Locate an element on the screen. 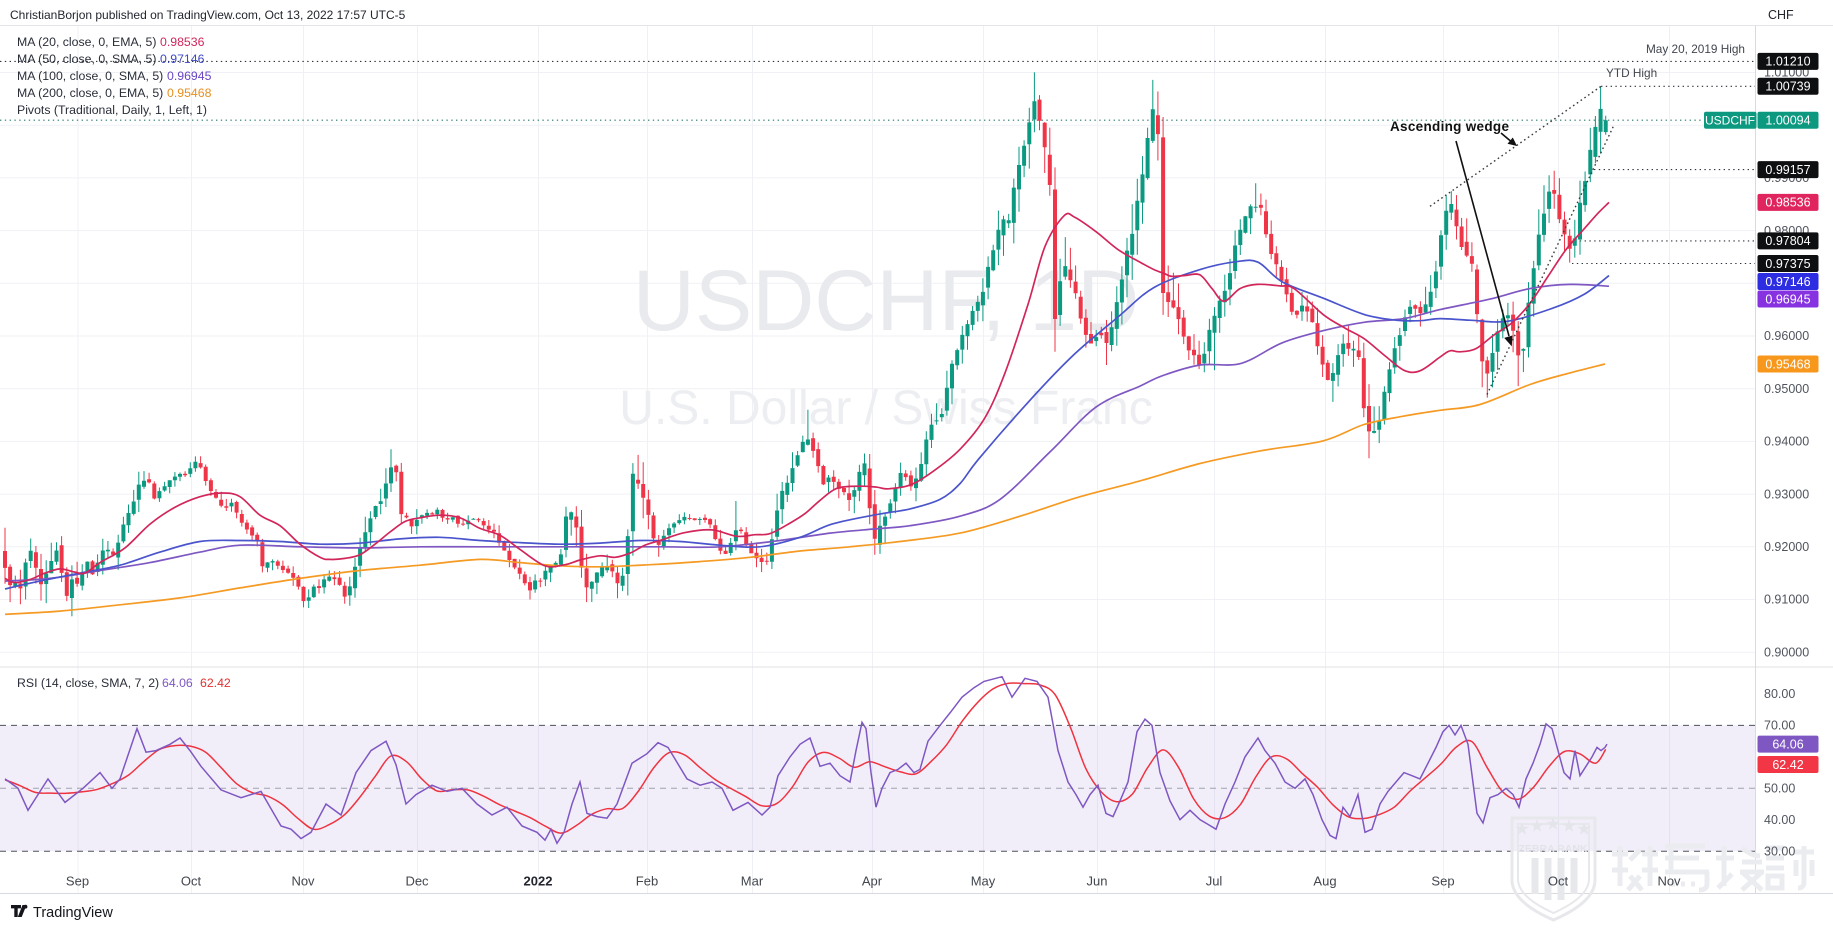 The height and width of the screenshot is (930, 1833). svg-text: MA (100, close, 0, SMA, 5) is located at coordinates (90, 76).